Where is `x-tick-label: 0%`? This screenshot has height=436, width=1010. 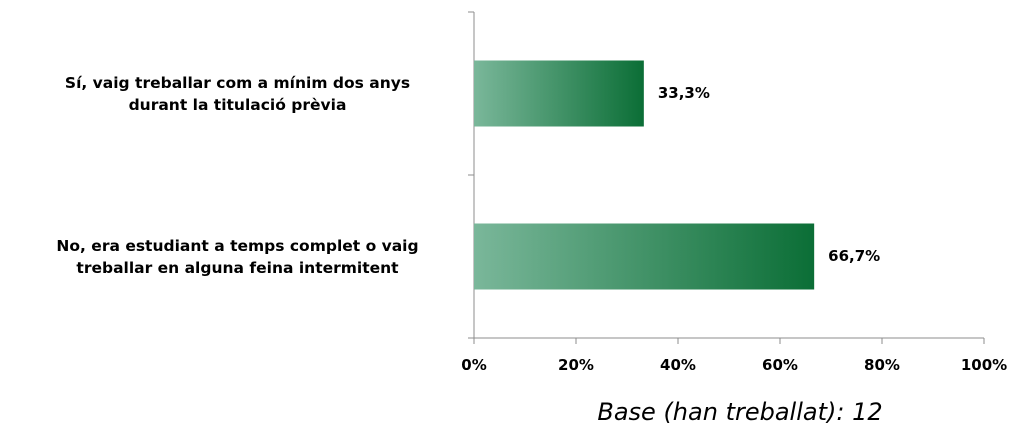
x-tick-label: 0% is located at coordinates (474, 365).